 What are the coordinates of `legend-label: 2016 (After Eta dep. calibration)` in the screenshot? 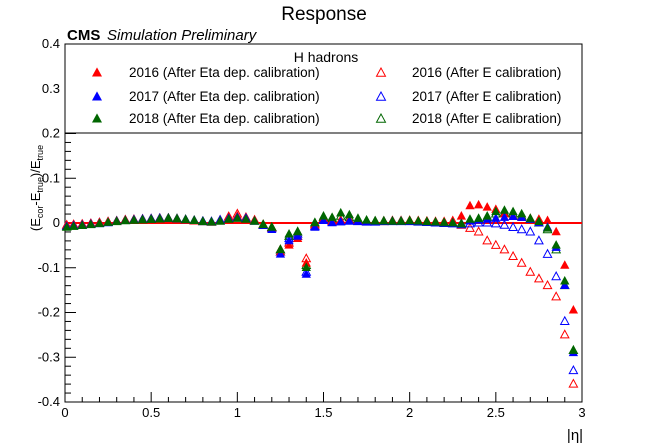 It's located at (224, 72).